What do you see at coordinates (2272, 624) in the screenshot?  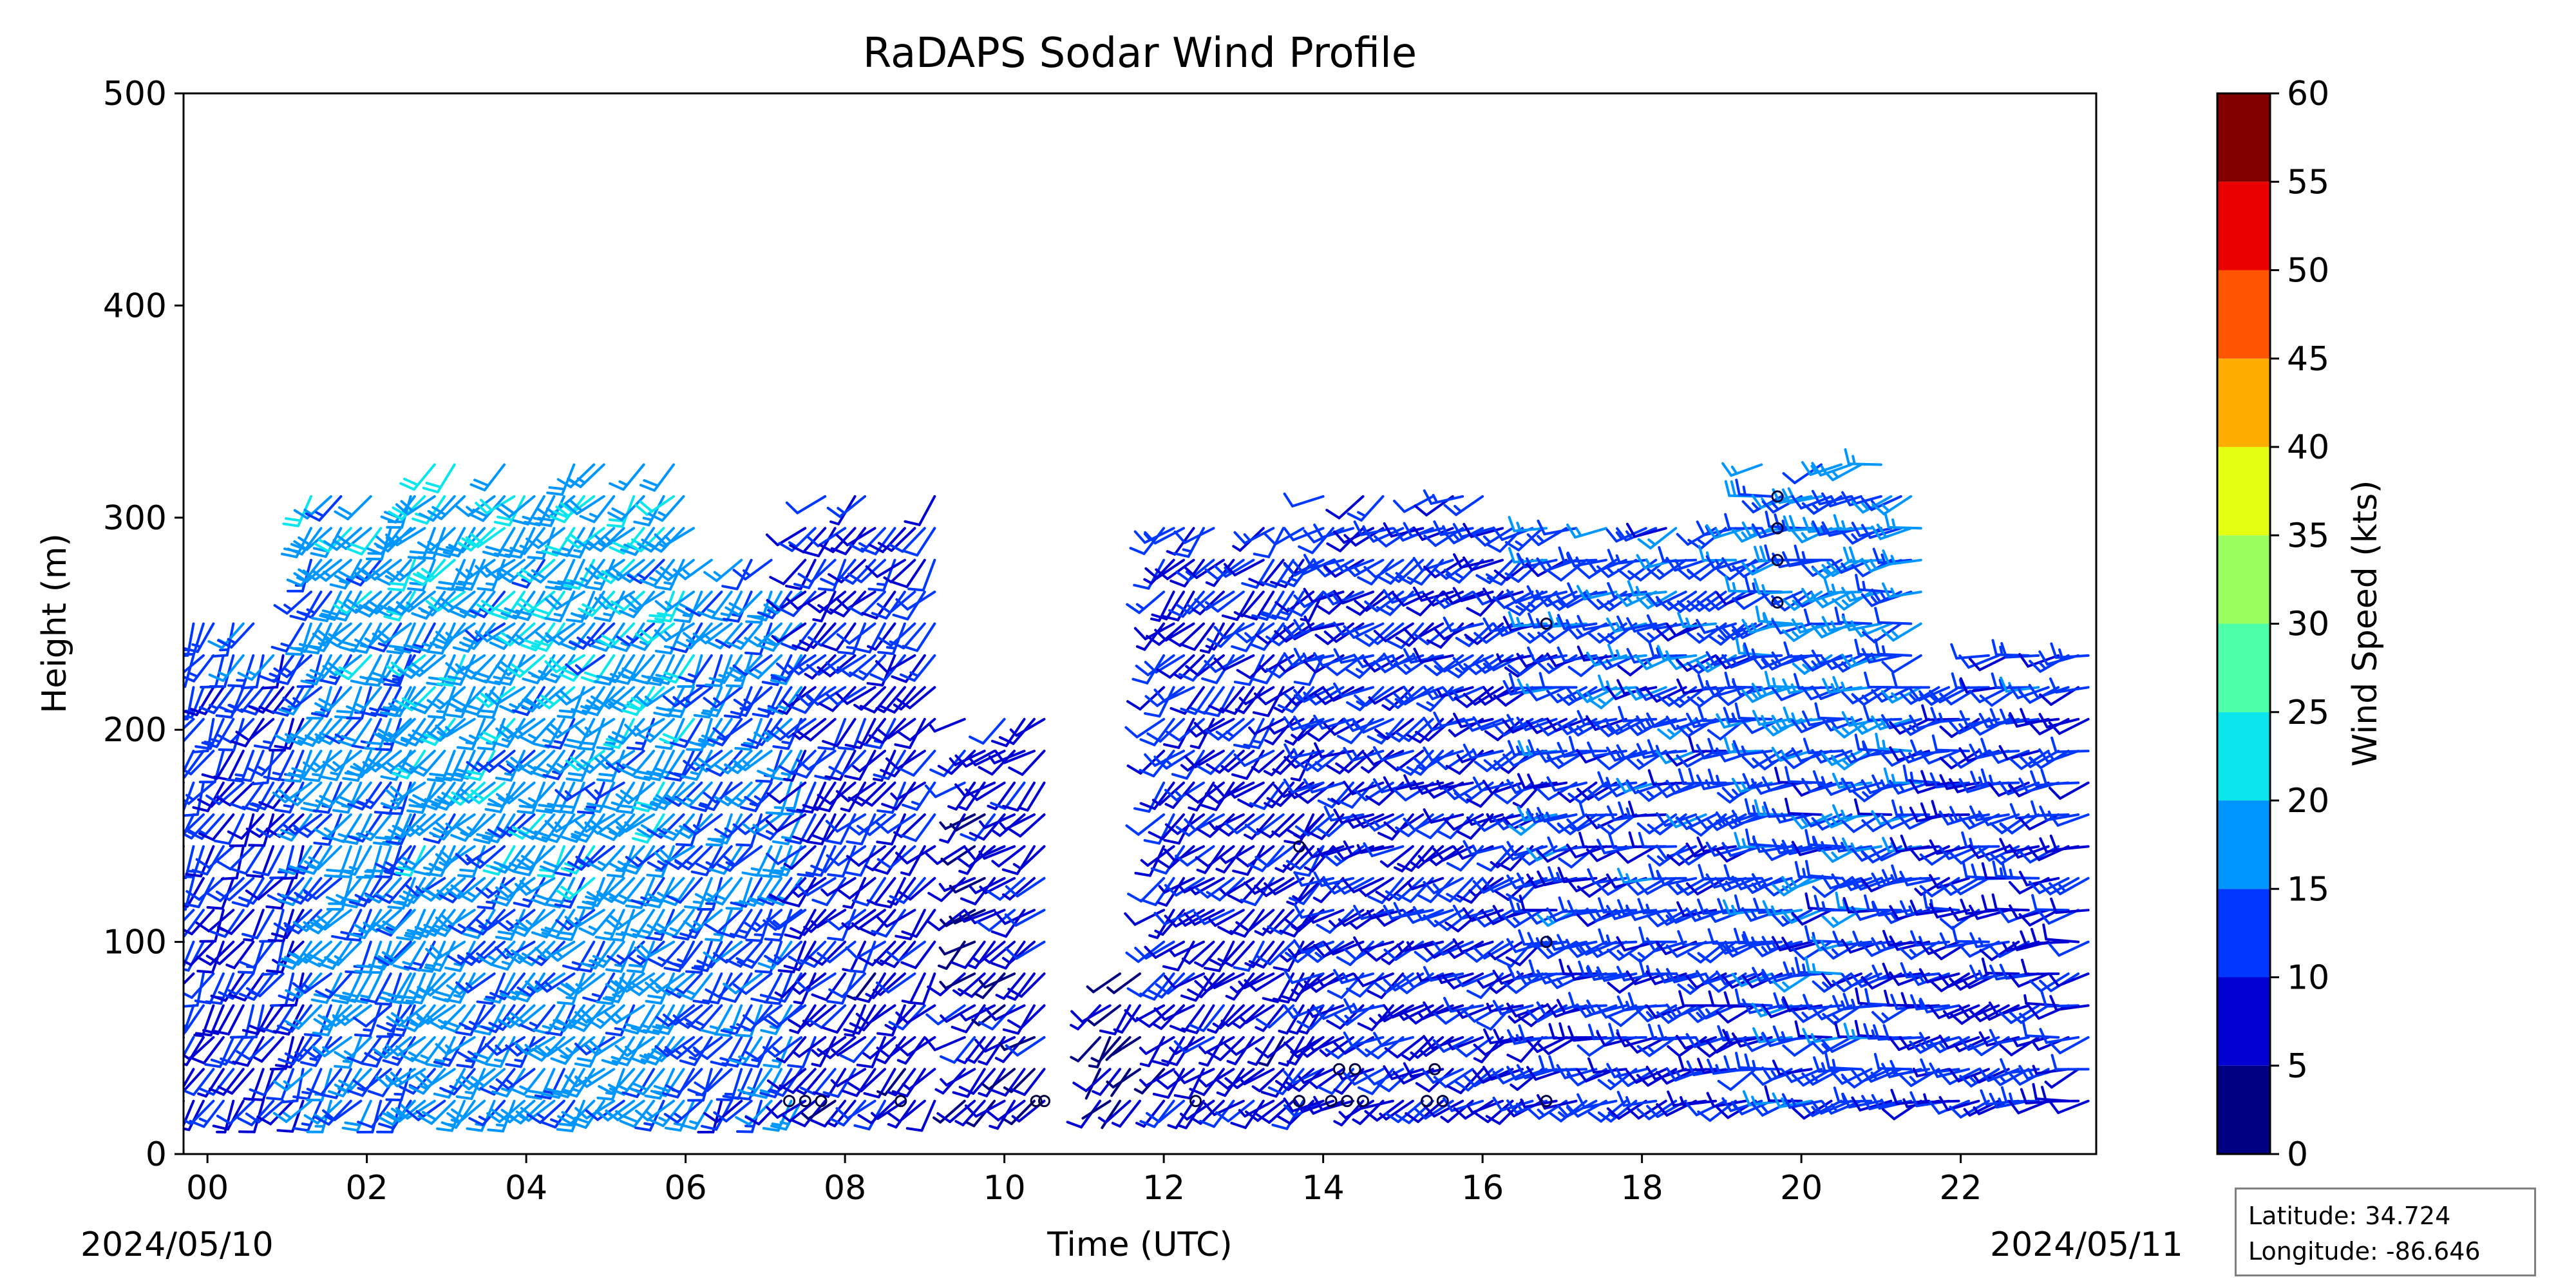 I see `colorbar: 0 5 10 15 20 25 30 35 40 45 50 55 60` at bounding box center [2272, 624].